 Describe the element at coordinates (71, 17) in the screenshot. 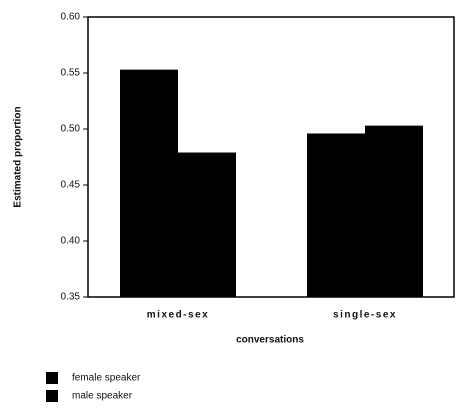

I see `y-tick-label: 0.60` at that location.